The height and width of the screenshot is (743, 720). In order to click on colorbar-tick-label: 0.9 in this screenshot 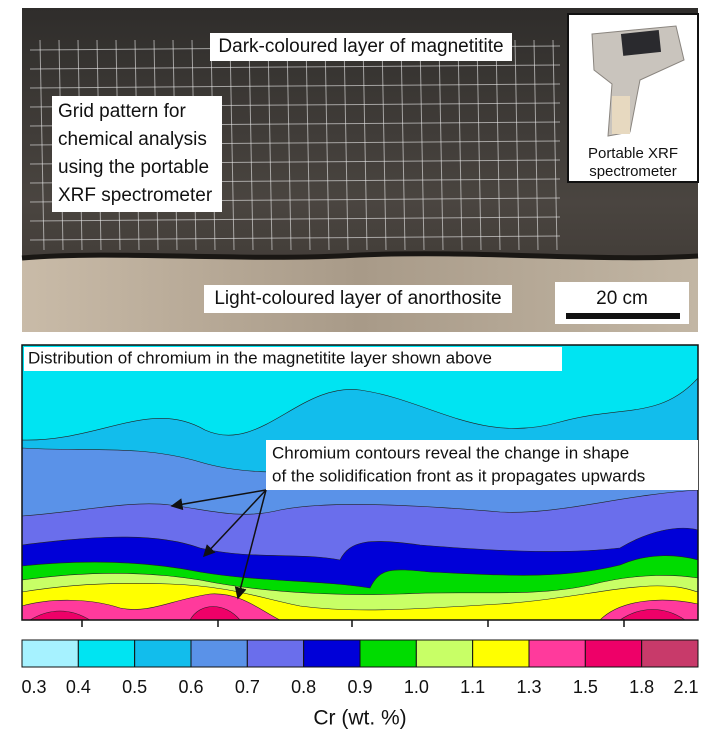, I will do `click(359, 687)`.